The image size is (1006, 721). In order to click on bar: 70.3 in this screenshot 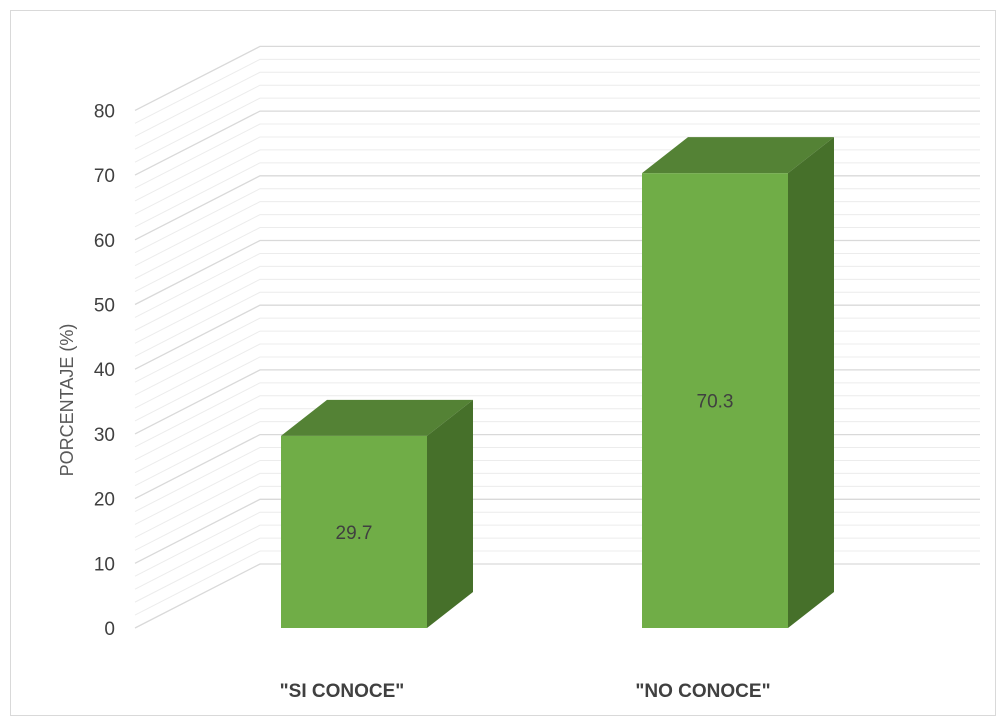, I will do `click(738, 382)`.